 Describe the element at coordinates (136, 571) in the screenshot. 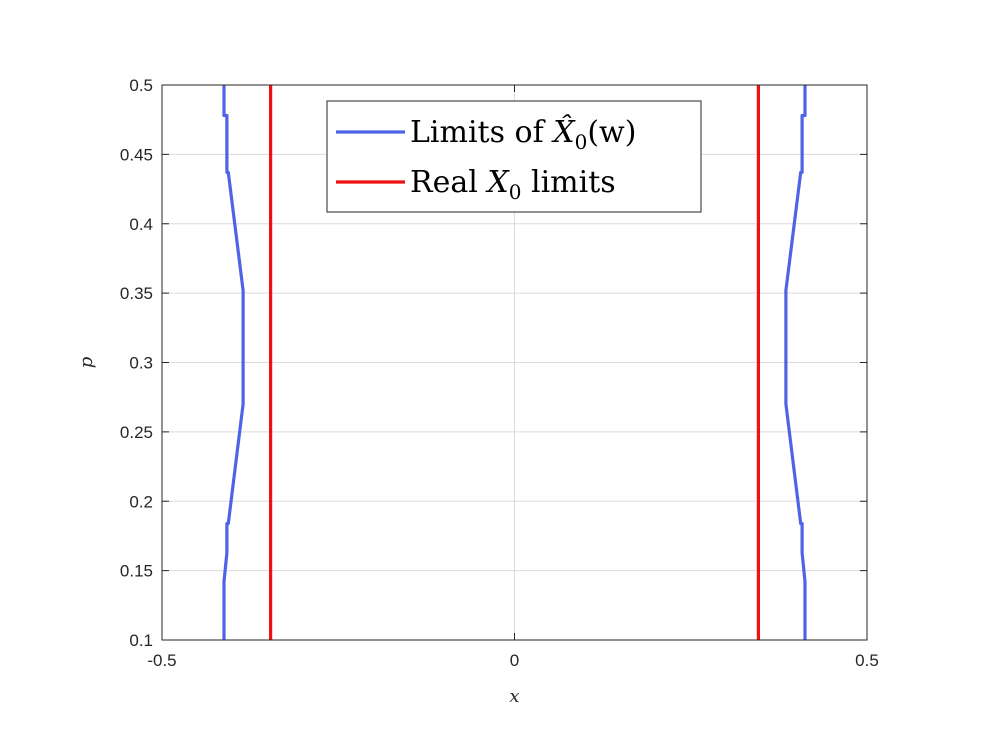

I see `y-tick-label: 0.15` at that location.